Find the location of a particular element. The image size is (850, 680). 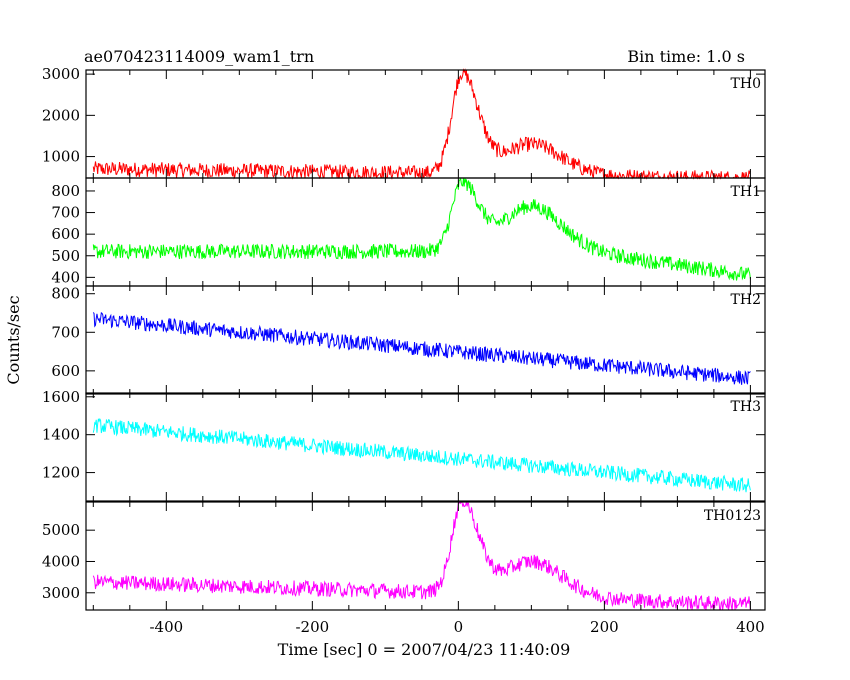

panel-label-th0: TH0 is located at coordinates (746, 84).